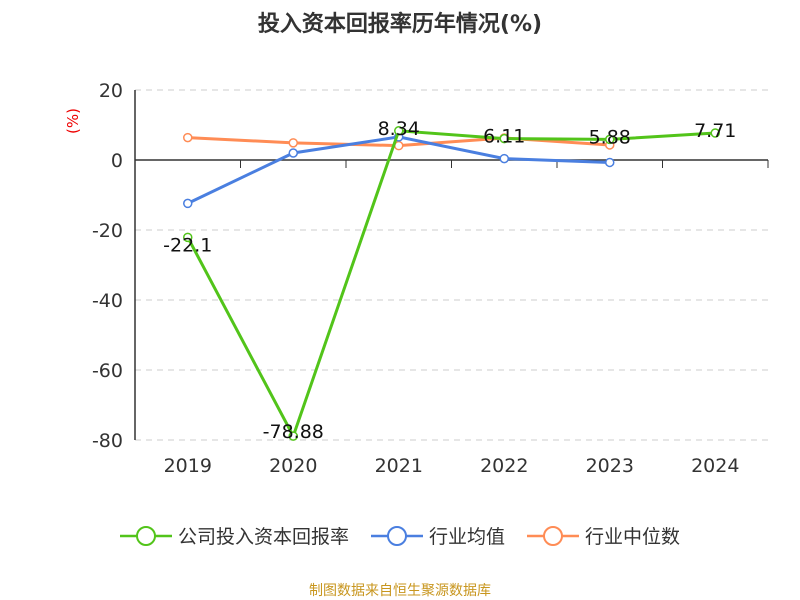 Image resolution: width=800 pixels, height=600 pixels. I want to click on y-tick-label: -80, so click(107, 441).